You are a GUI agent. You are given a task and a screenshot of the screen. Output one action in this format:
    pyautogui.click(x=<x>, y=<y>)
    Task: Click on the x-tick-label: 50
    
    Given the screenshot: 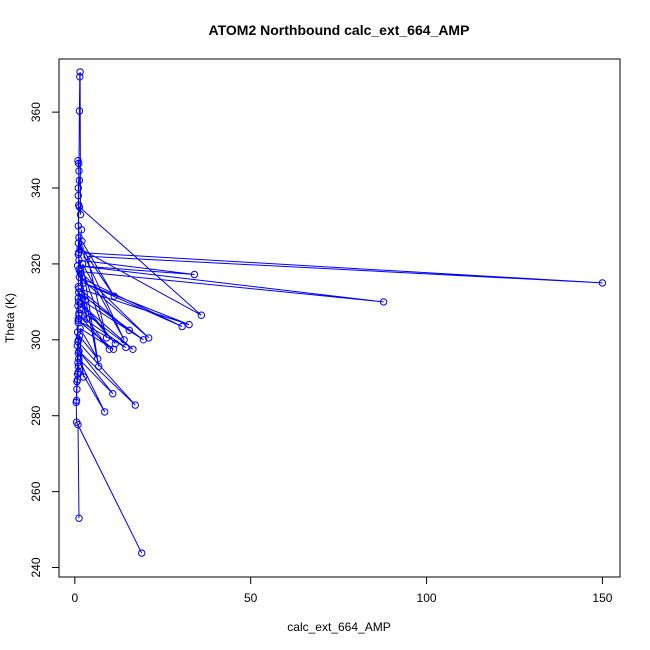 What is the action you would take?
    pyautogui.click(x=251, y=598)
    